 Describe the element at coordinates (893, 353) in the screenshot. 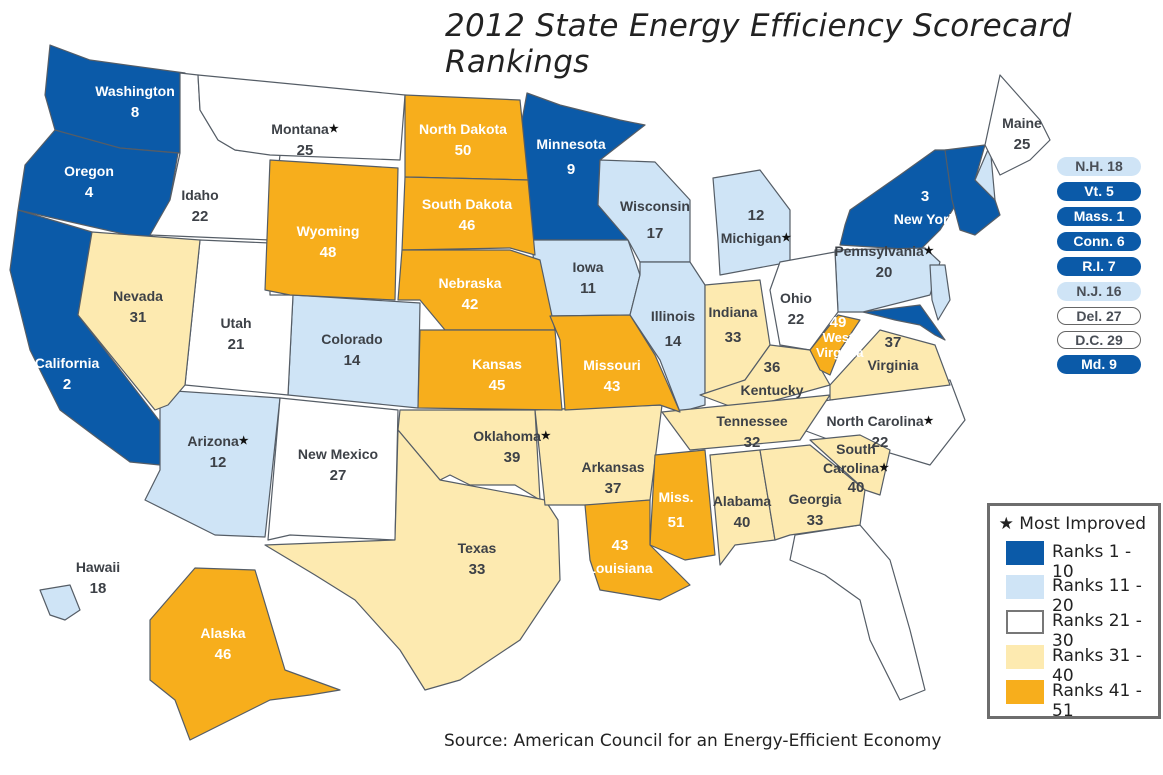

I see `label-virginia: 37 Virginia` at that location.